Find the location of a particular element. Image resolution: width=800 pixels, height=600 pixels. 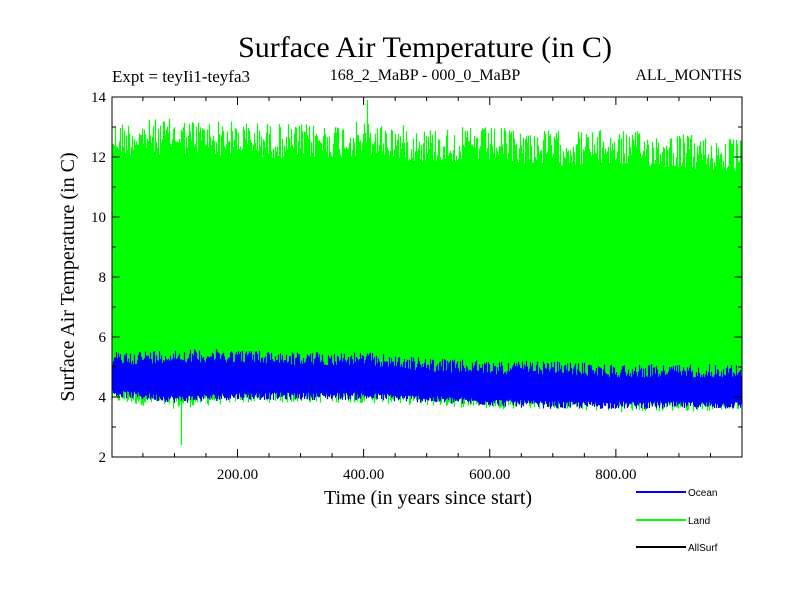

y-tick-label: 4 is located at coordinates (103, 398).